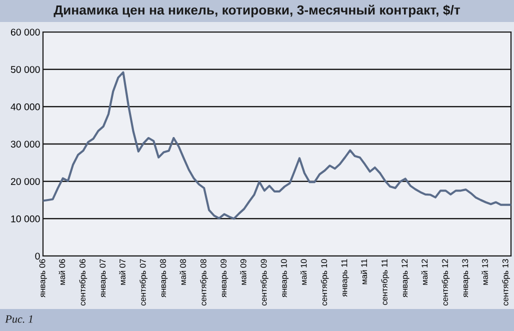 The height and width of the screenshot is (331, 514). What do you see at coordinates (364, 271) in the screenshot?
I see `x-tick-label: май 11` at bounding box center [364, 271].